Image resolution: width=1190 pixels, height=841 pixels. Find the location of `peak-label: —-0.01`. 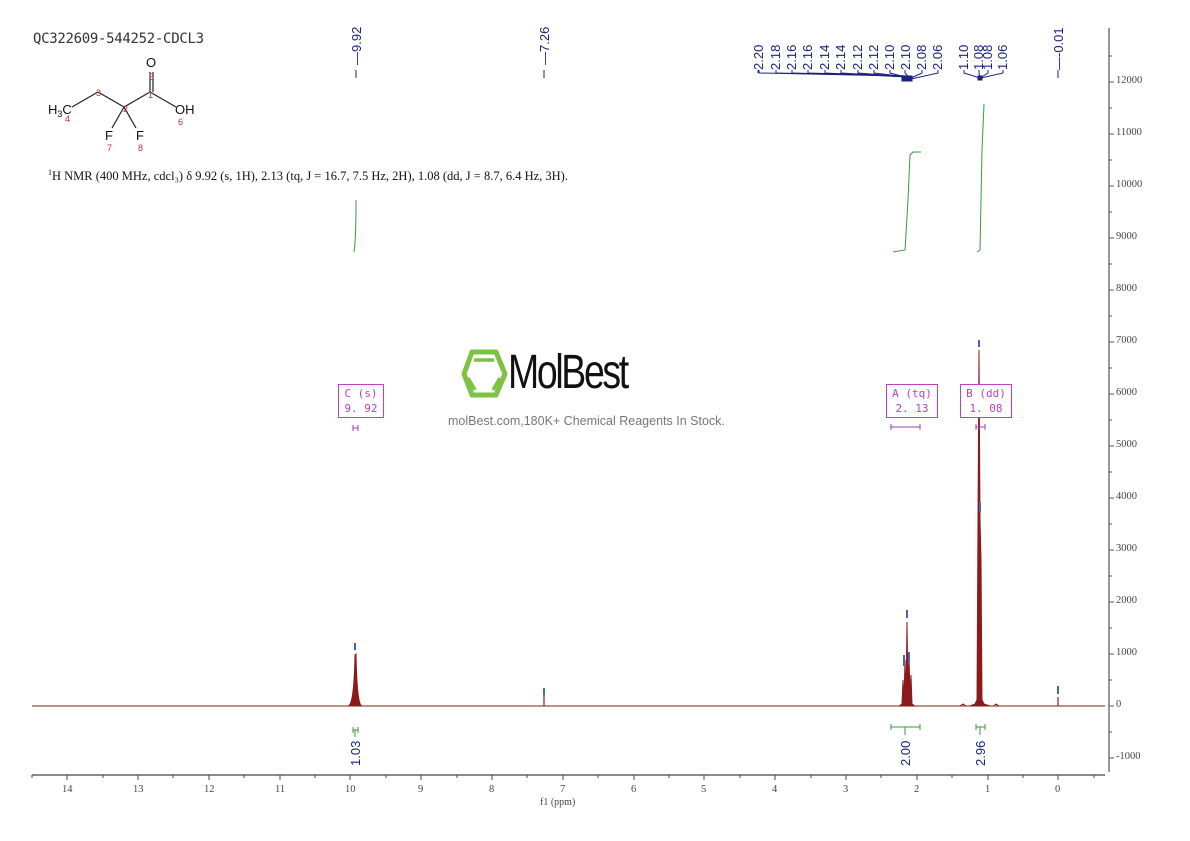

peak-label: —-0.01 is located at coordinates (1058, 48).